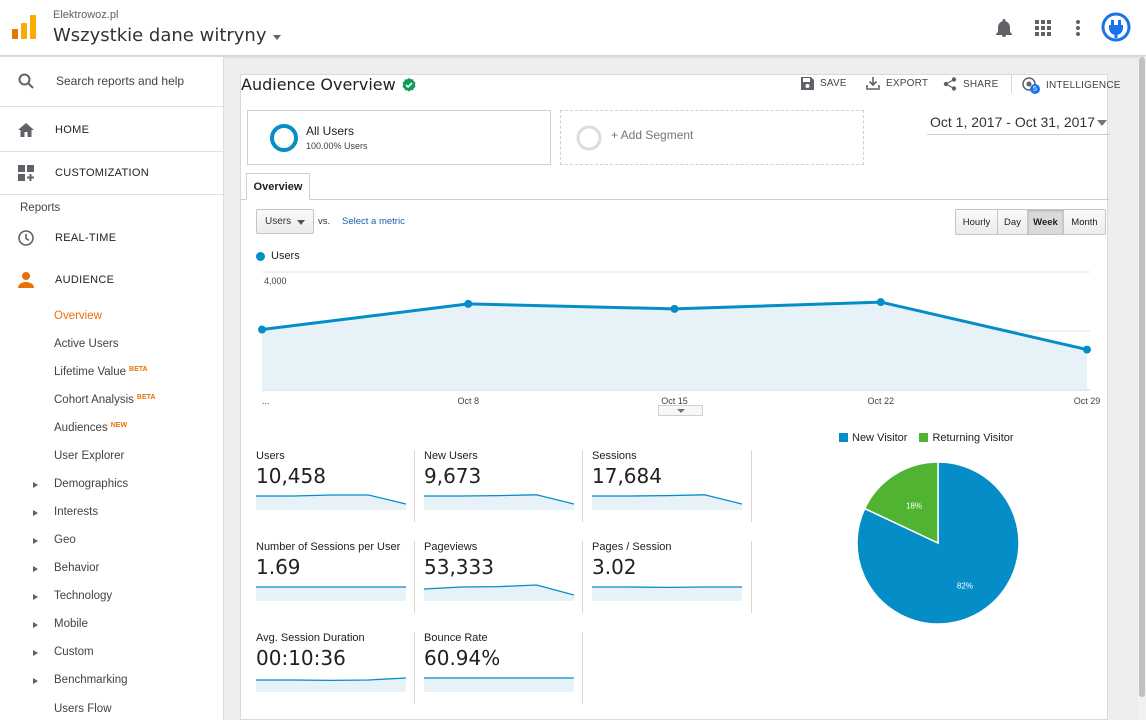 This screenshot has width=1146, height=720. What do you see at coordinates (965, 585) in the screenshot?
I see `pie-data-label: 82%` at bounding box center [965, 585].